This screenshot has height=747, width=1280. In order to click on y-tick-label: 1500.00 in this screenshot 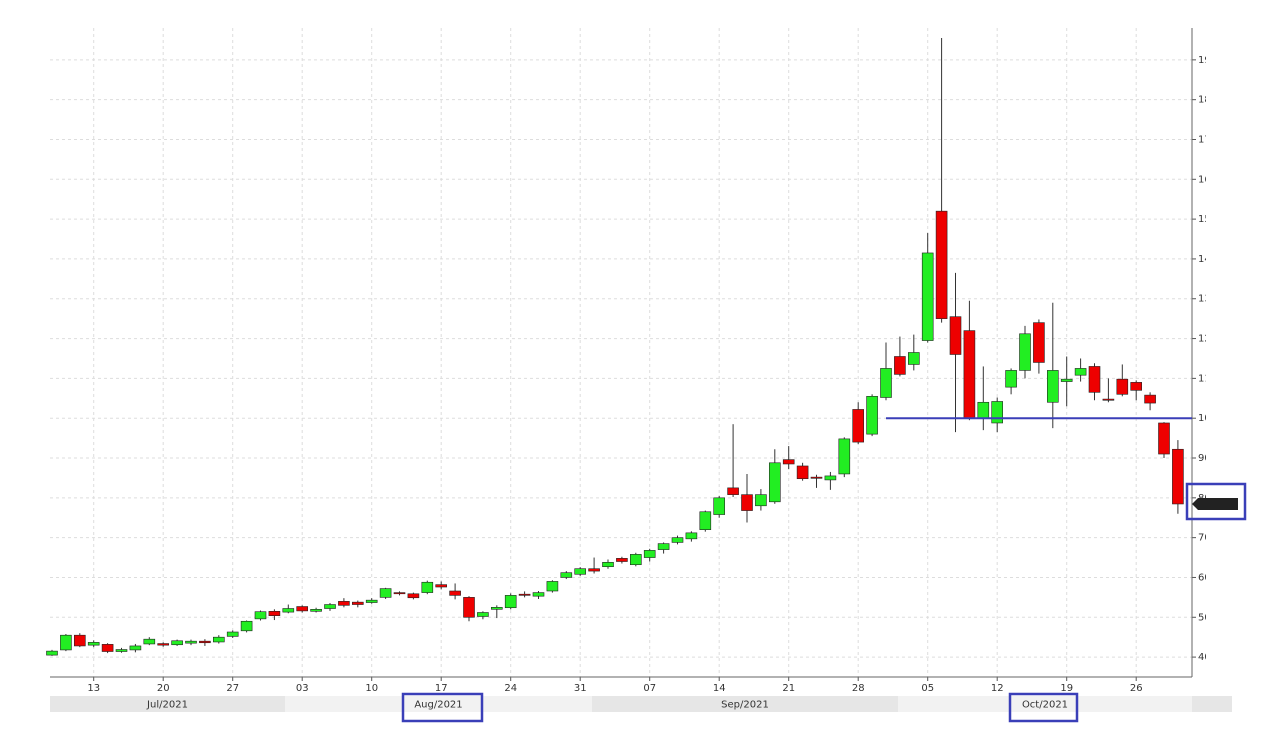, I will do `click(1218, 219)`.